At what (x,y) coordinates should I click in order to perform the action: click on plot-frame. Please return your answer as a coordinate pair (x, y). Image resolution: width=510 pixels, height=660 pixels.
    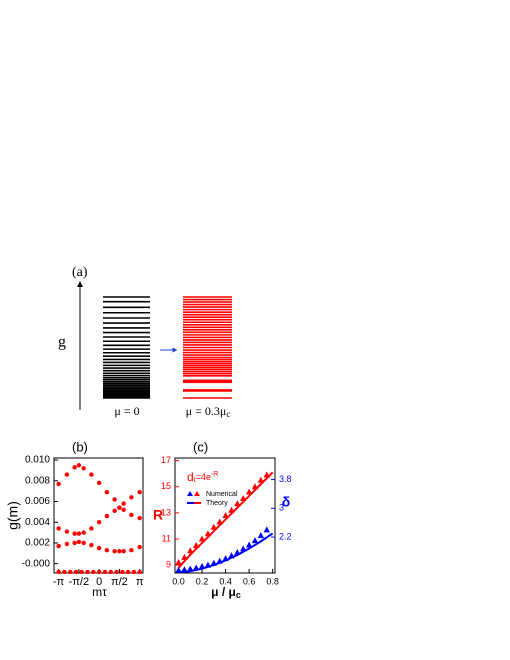
    Looking at the image, I should click on (225, 515).